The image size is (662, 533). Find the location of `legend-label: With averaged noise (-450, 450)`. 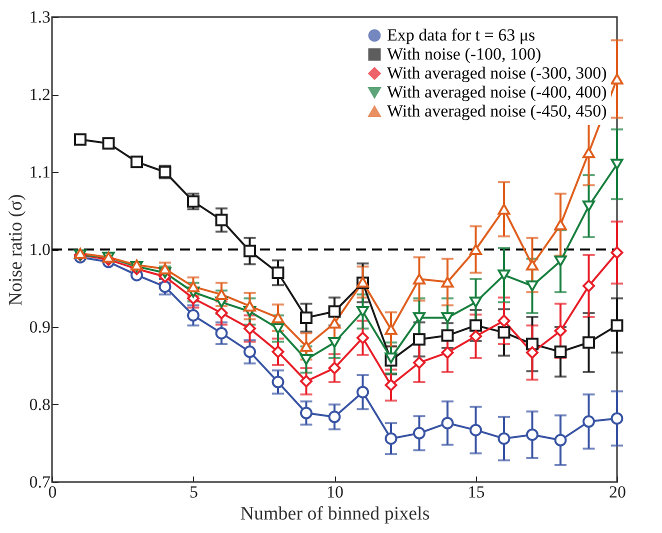

legend-label: With averaged noise (-450, 450) is located at coordinates (497, 111).